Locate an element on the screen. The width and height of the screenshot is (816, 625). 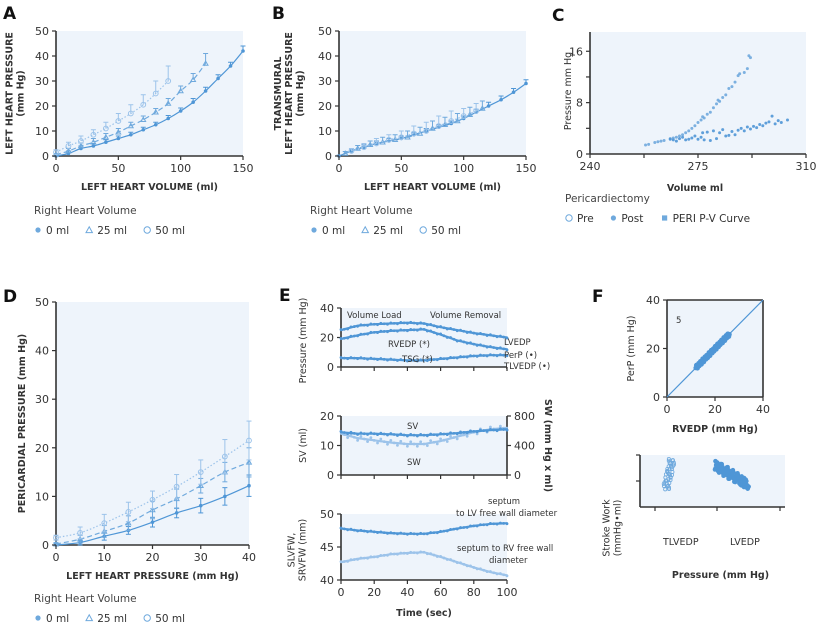
series-post is located at coordinates (728, 128).